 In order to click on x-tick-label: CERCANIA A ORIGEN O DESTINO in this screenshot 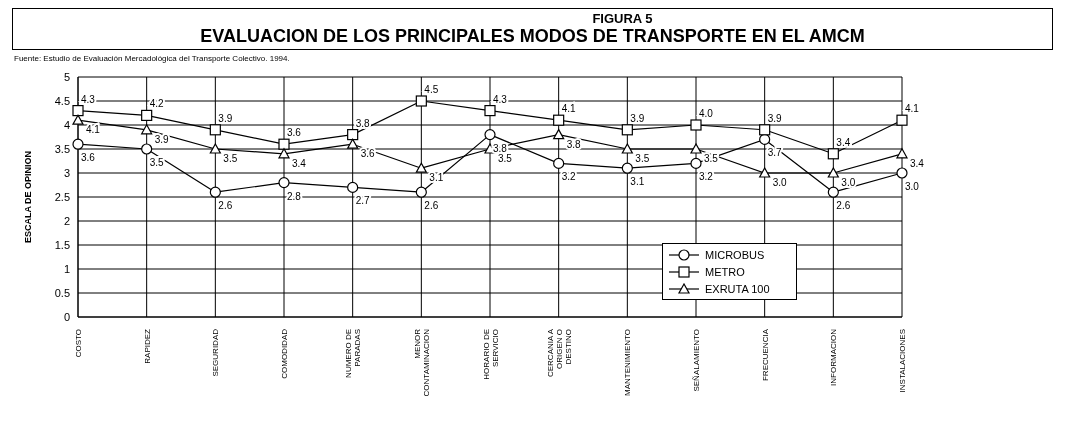, I will do `click(559, 353)`.